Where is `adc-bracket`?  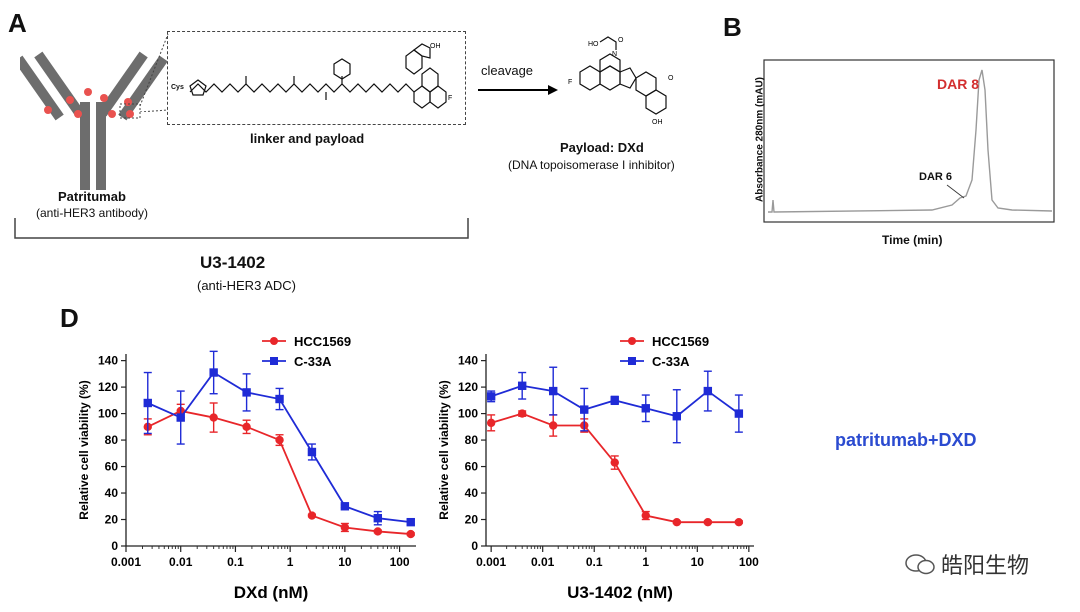
adc-bracket is located at coordinates (241, 228).